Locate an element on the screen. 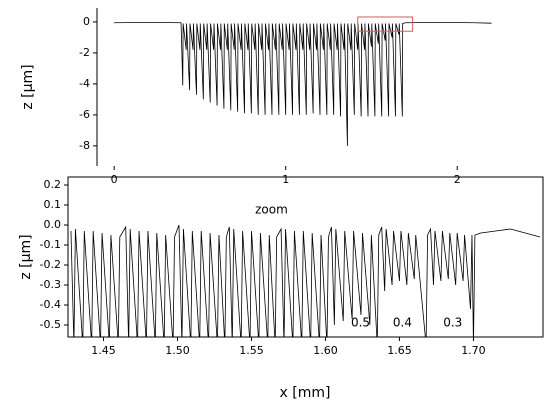 This screenshot has height=406, width=550. y-tick-label: 0 is located at coordinates (86, 21).